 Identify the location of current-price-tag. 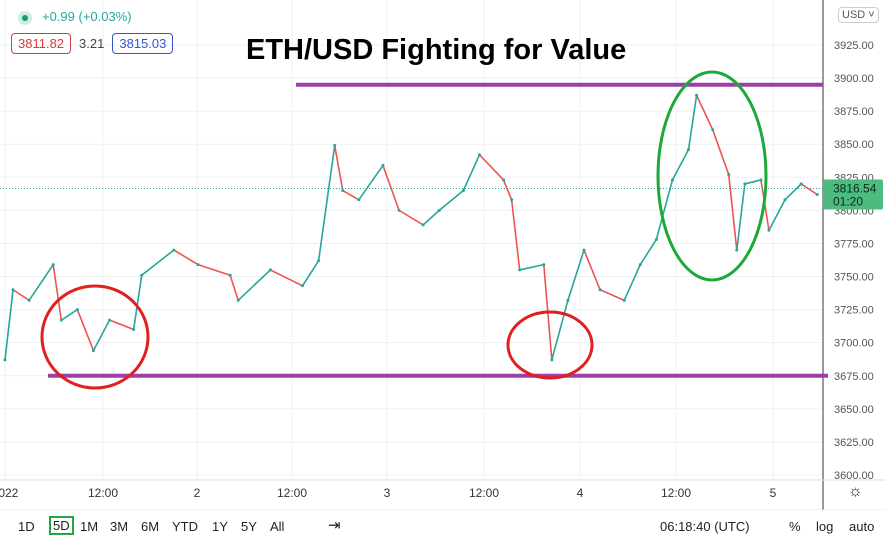
(853, 194).